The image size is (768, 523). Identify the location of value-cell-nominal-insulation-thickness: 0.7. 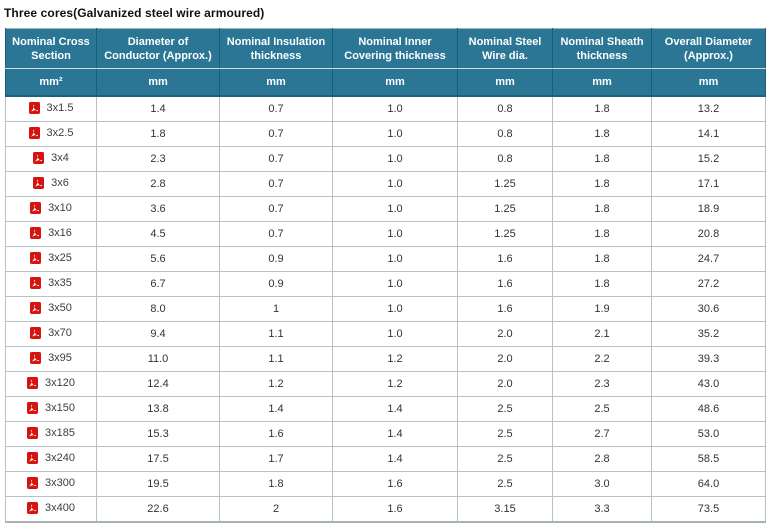
(276, 159).